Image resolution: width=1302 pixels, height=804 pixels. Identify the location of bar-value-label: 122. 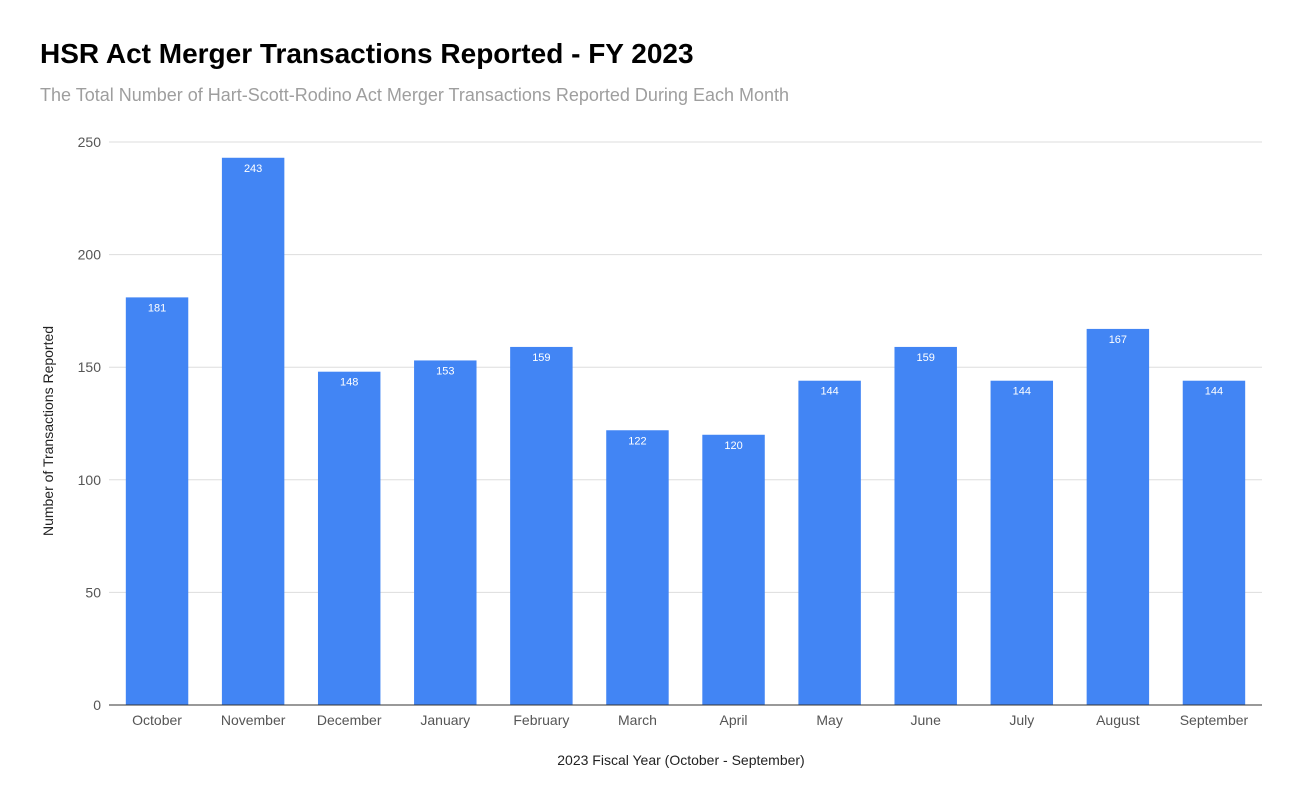
(637, 441).